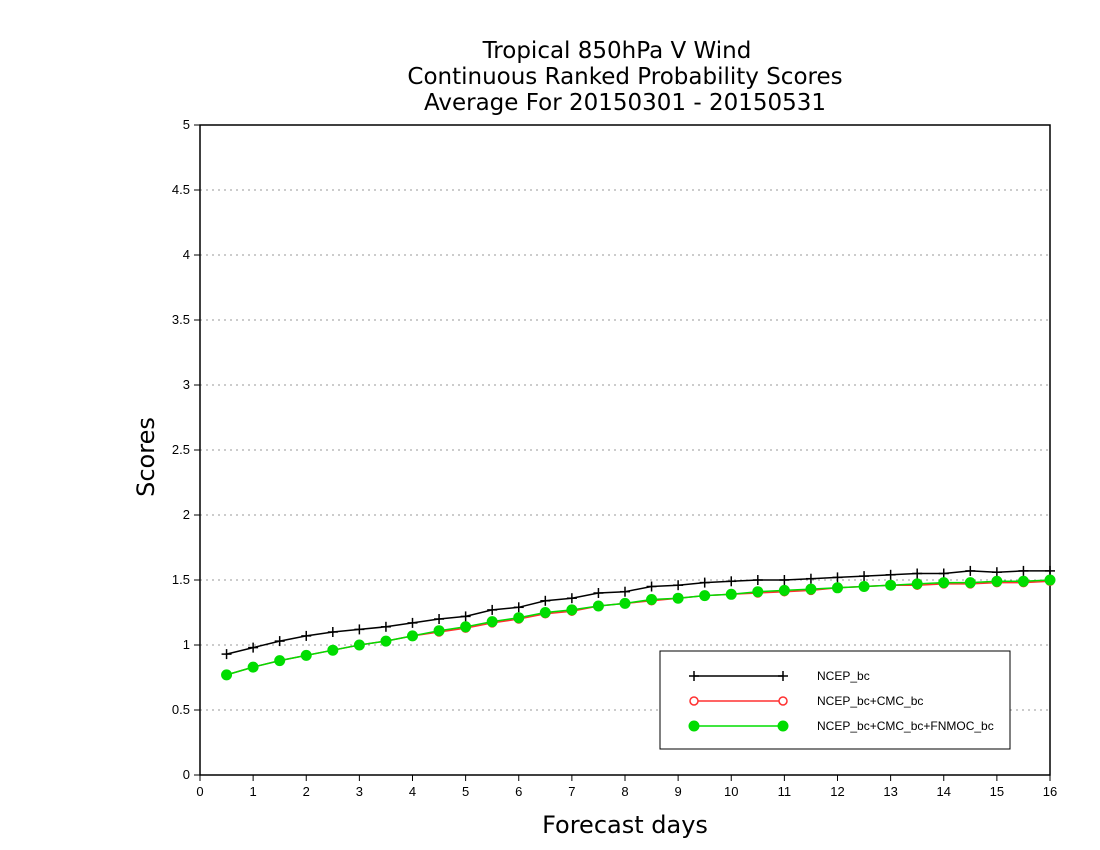 Image resolution: width=1100 pixels, height=850 pixels. What do you see at coordinates (146, 457) in the screenshot?
I see `y-axis-title: Scores` at bounding box center [146, 457].